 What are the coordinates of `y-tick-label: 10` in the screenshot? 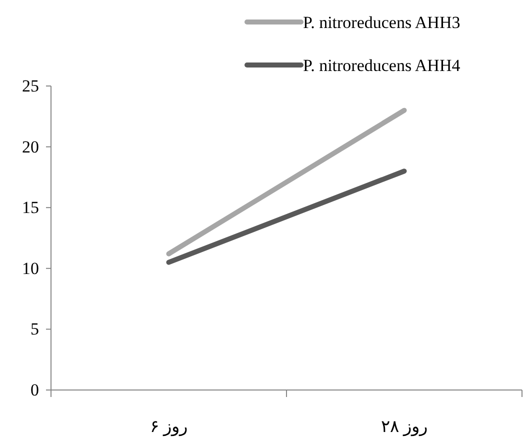 It's located at (30, 268).